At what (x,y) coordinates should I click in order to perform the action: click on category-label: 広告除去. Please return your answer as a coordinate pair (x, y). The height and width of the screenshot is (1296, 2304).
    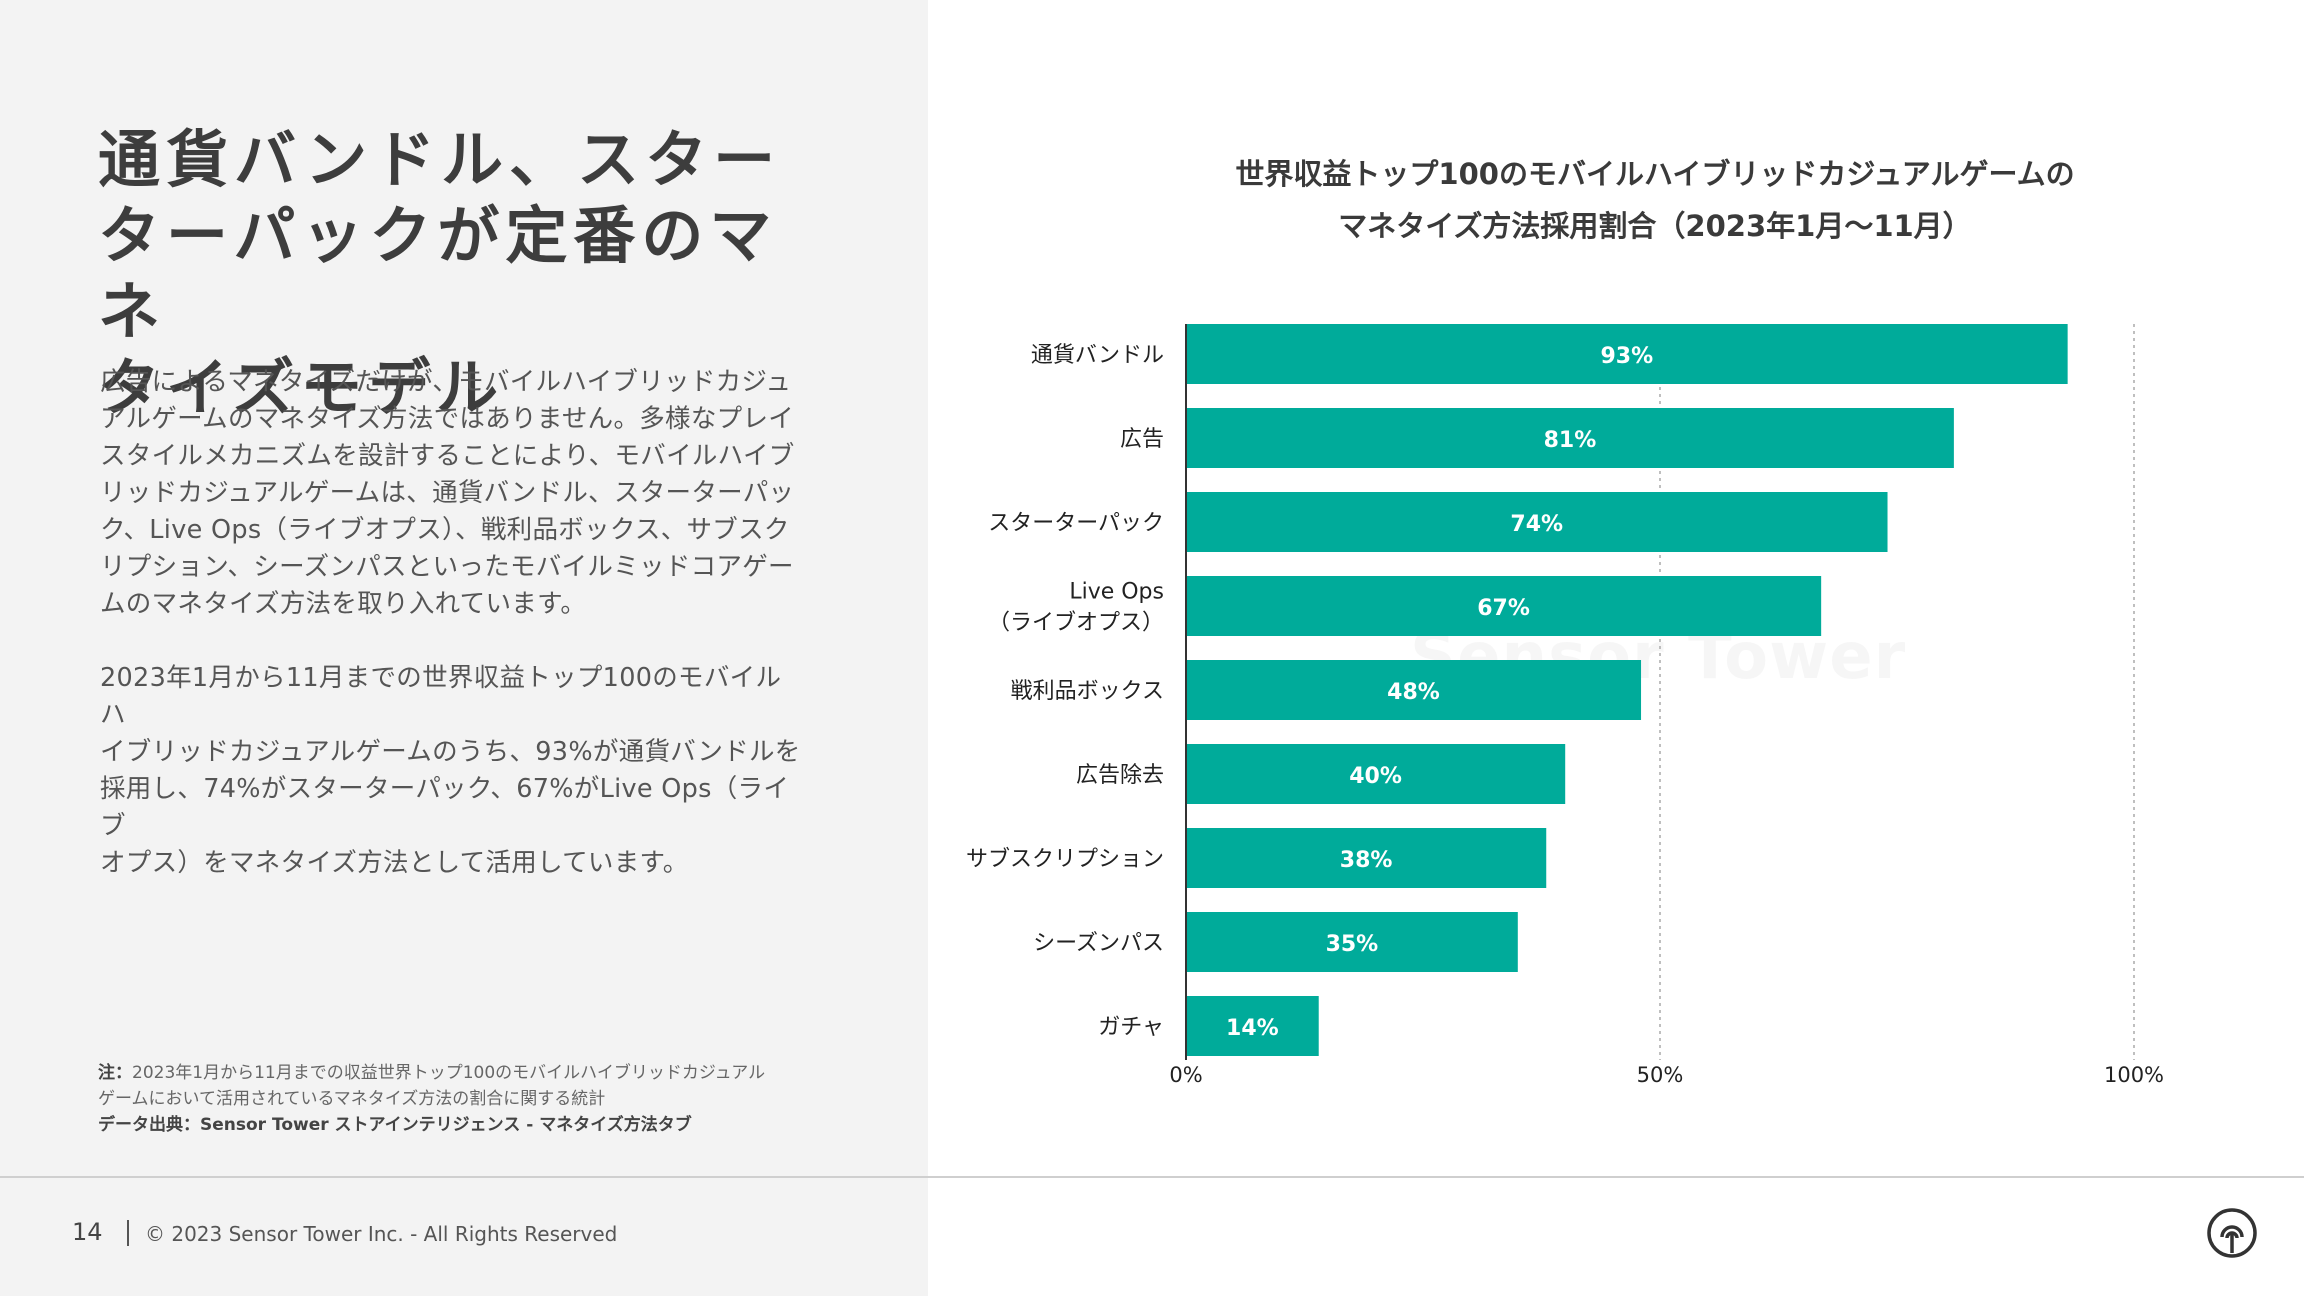
    Looking at the image, I should click on (1120, 775).